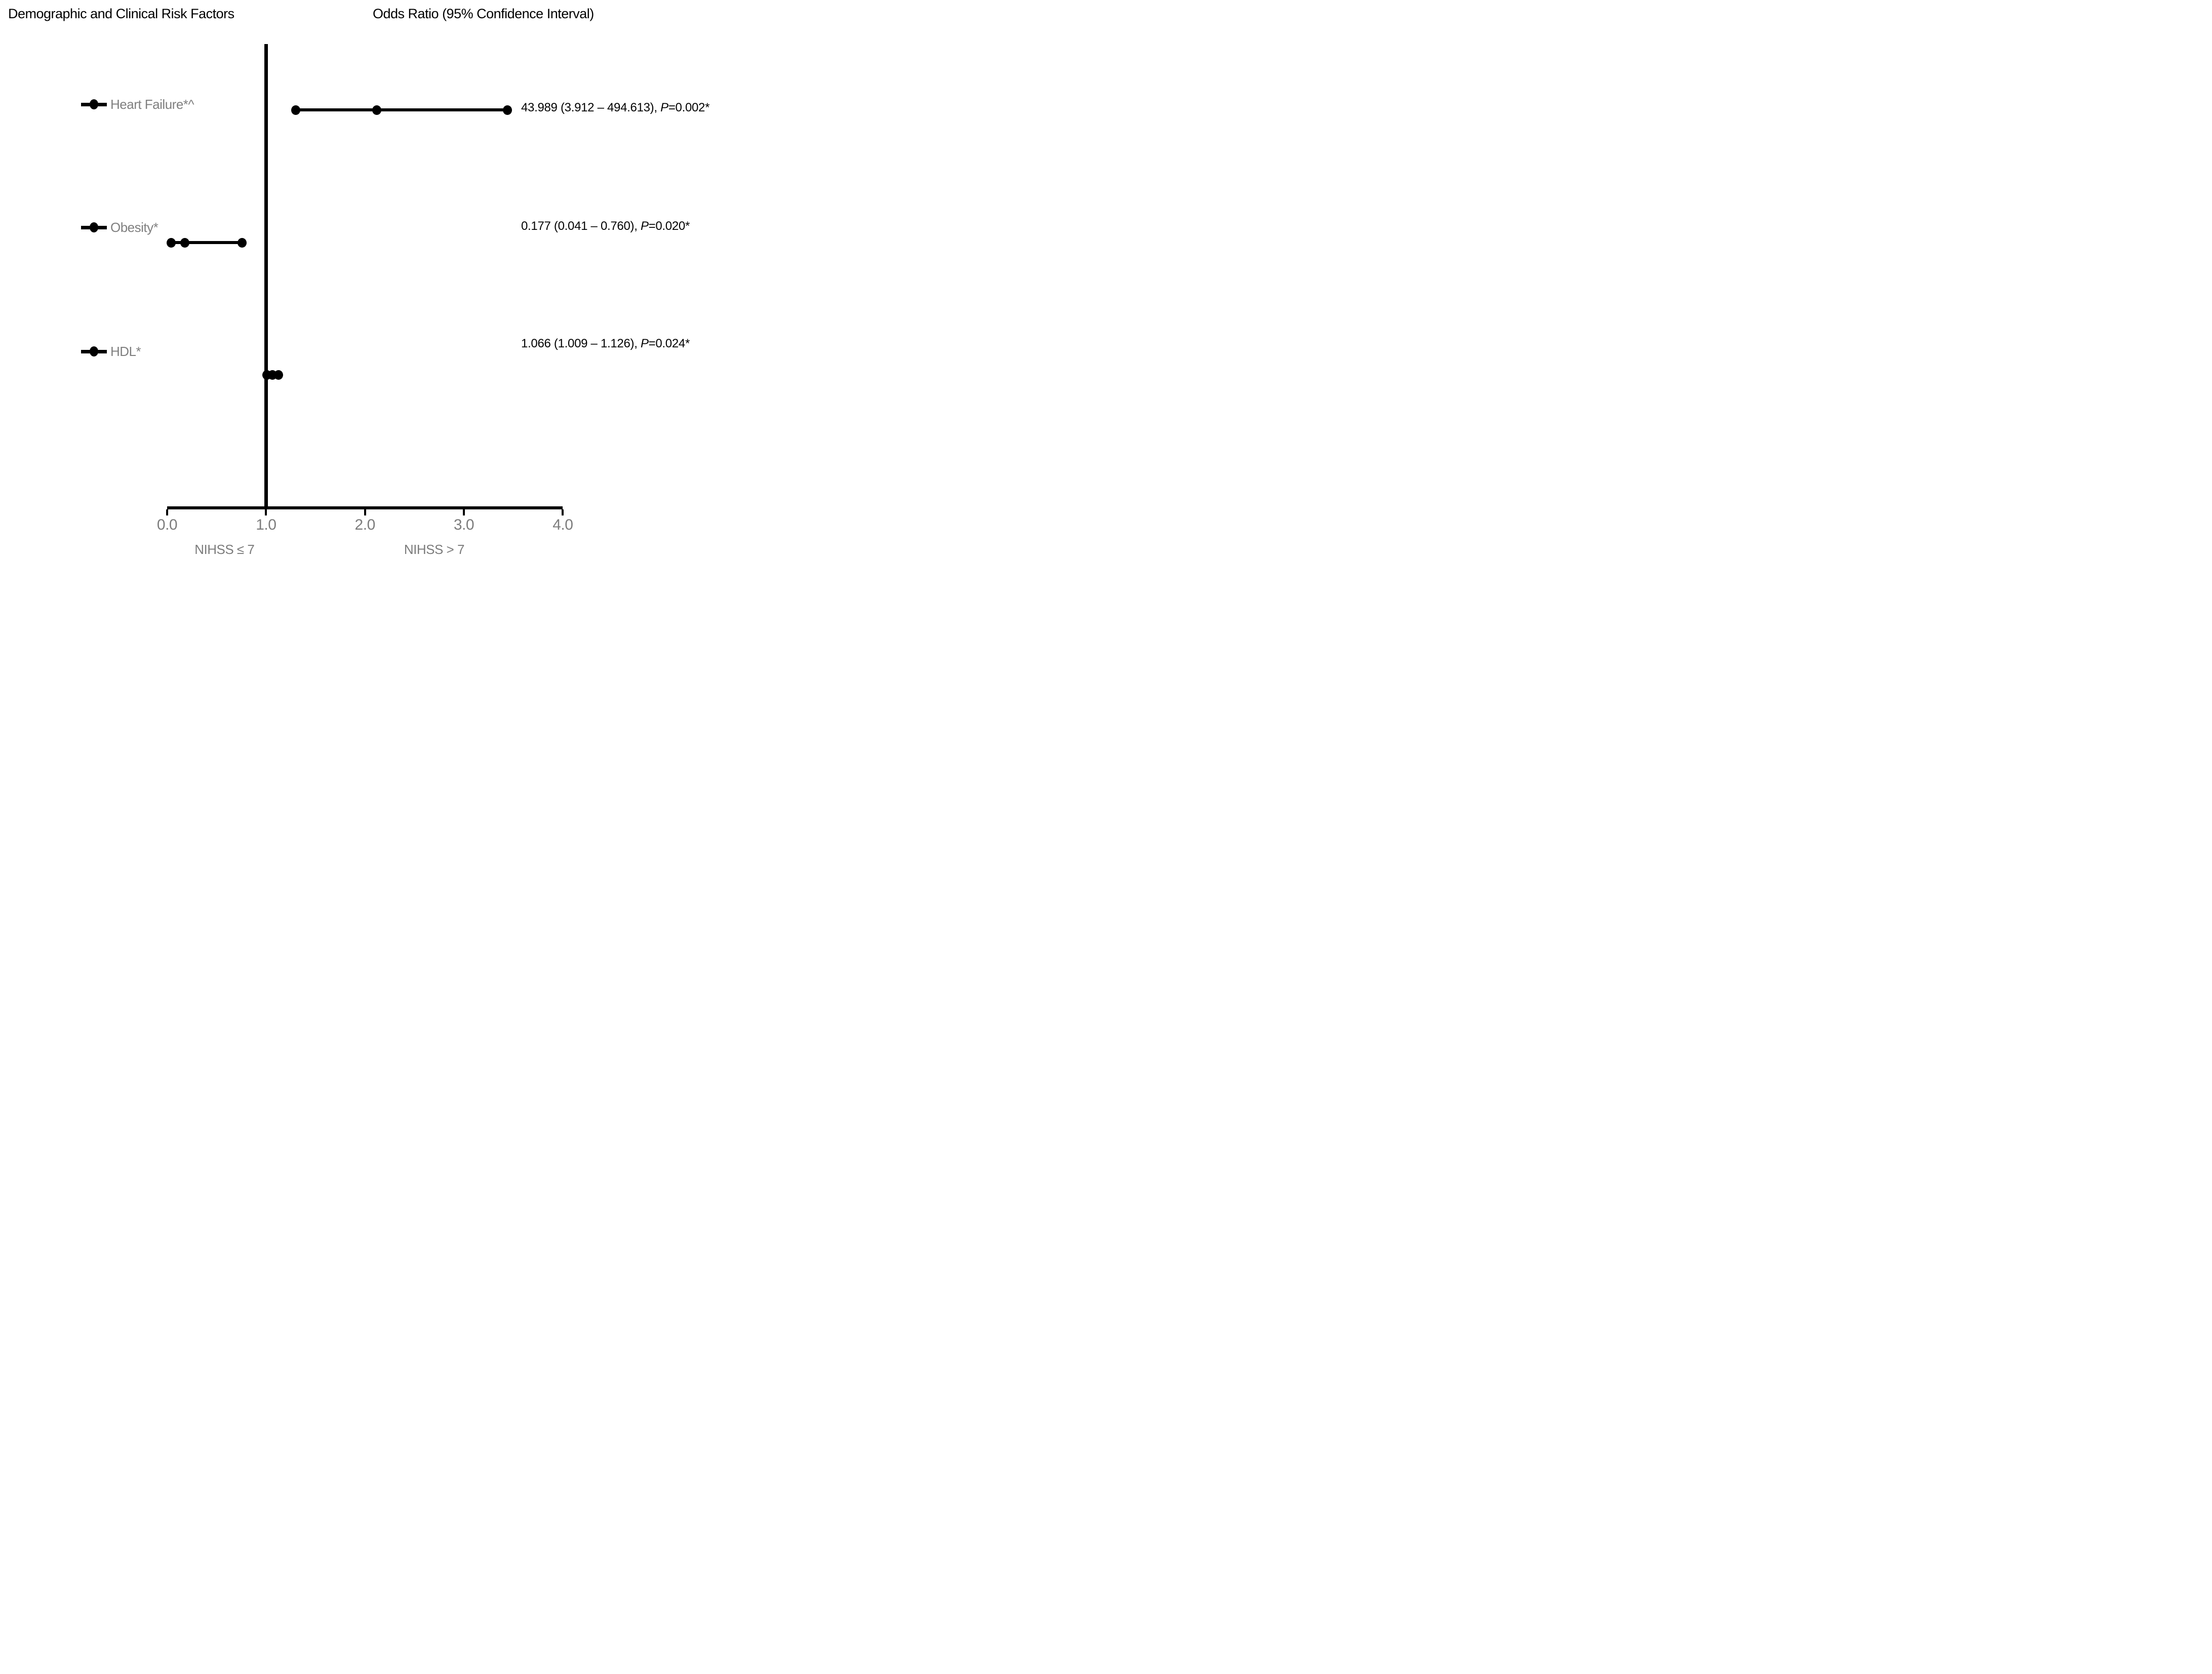  I want to click on row-value-text: 0.177 (0.041 – 0.760), P=0.020*, so click(605, 226).